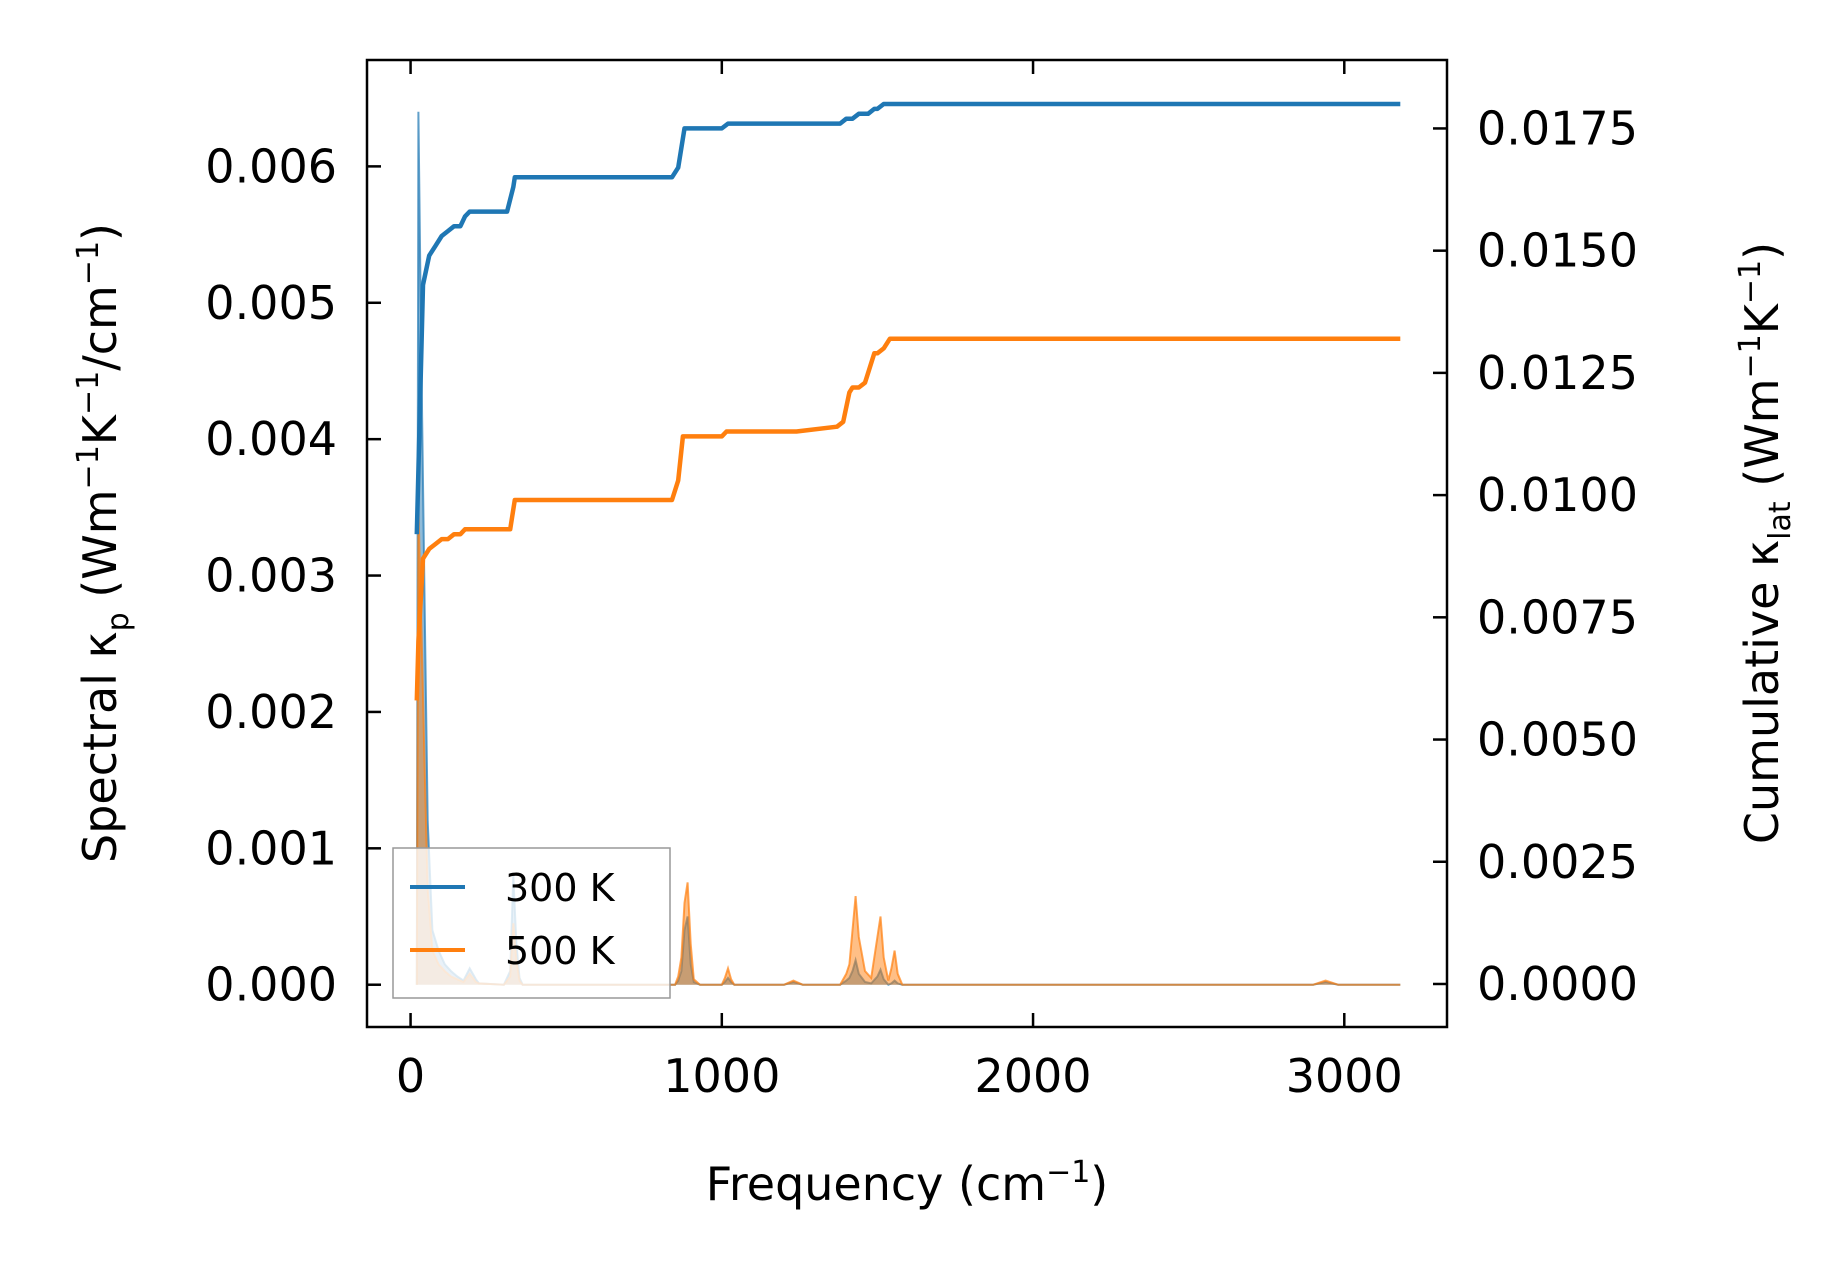  What do you see at coordinates (271, 439) in the screenshot?
I see `y-left-tick-label: 0.004` at bounding box center [271, 439].